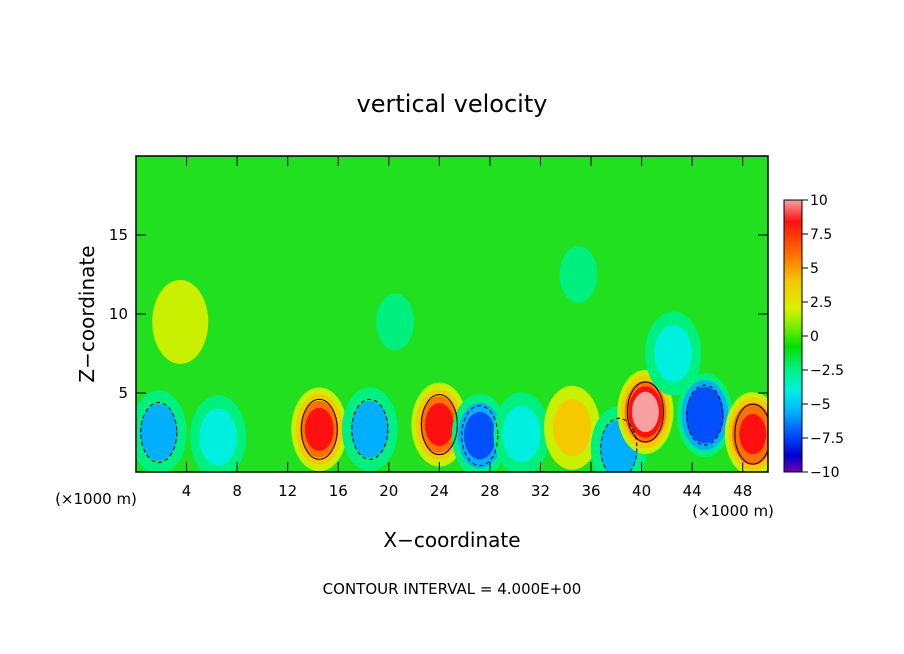 Image resolution: width=904 pixels, height=654 pixels. What do you see at coordinates (388, 491) in the screenshot?
I see `x-tick-label: 20` at bounding box center [388, 491].